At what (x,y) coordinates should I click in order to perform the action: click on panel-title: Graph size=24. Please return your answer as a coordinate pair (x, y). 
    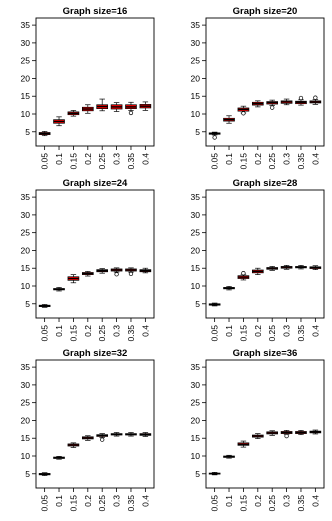
    Looking at the image, I should click on (95, 183).